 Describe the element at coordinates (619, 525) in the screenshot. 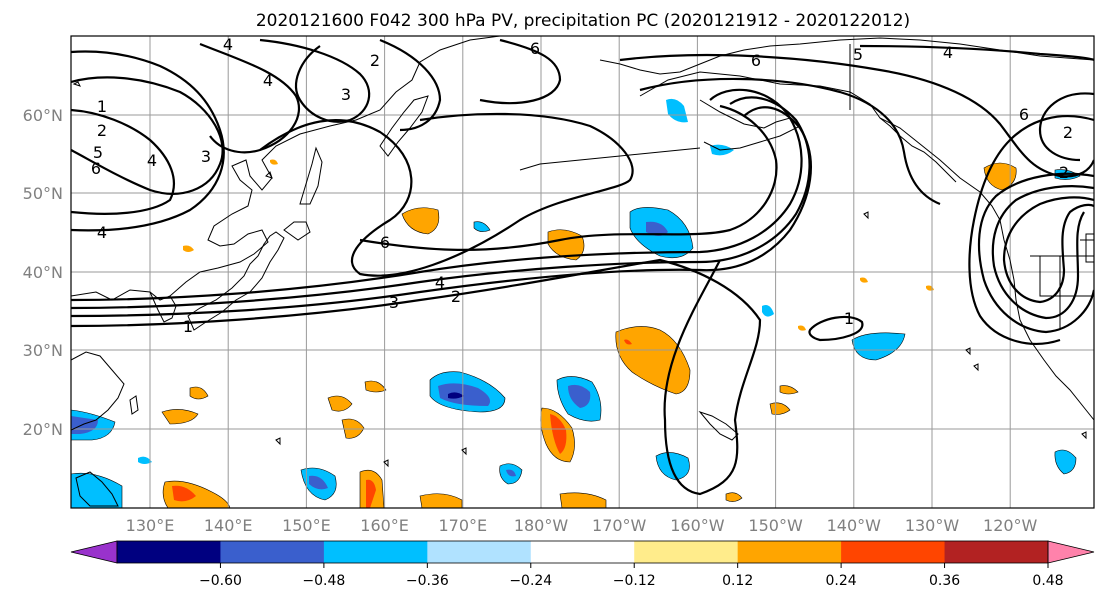

I see `longitude-tick-label: 170°W` at that location.